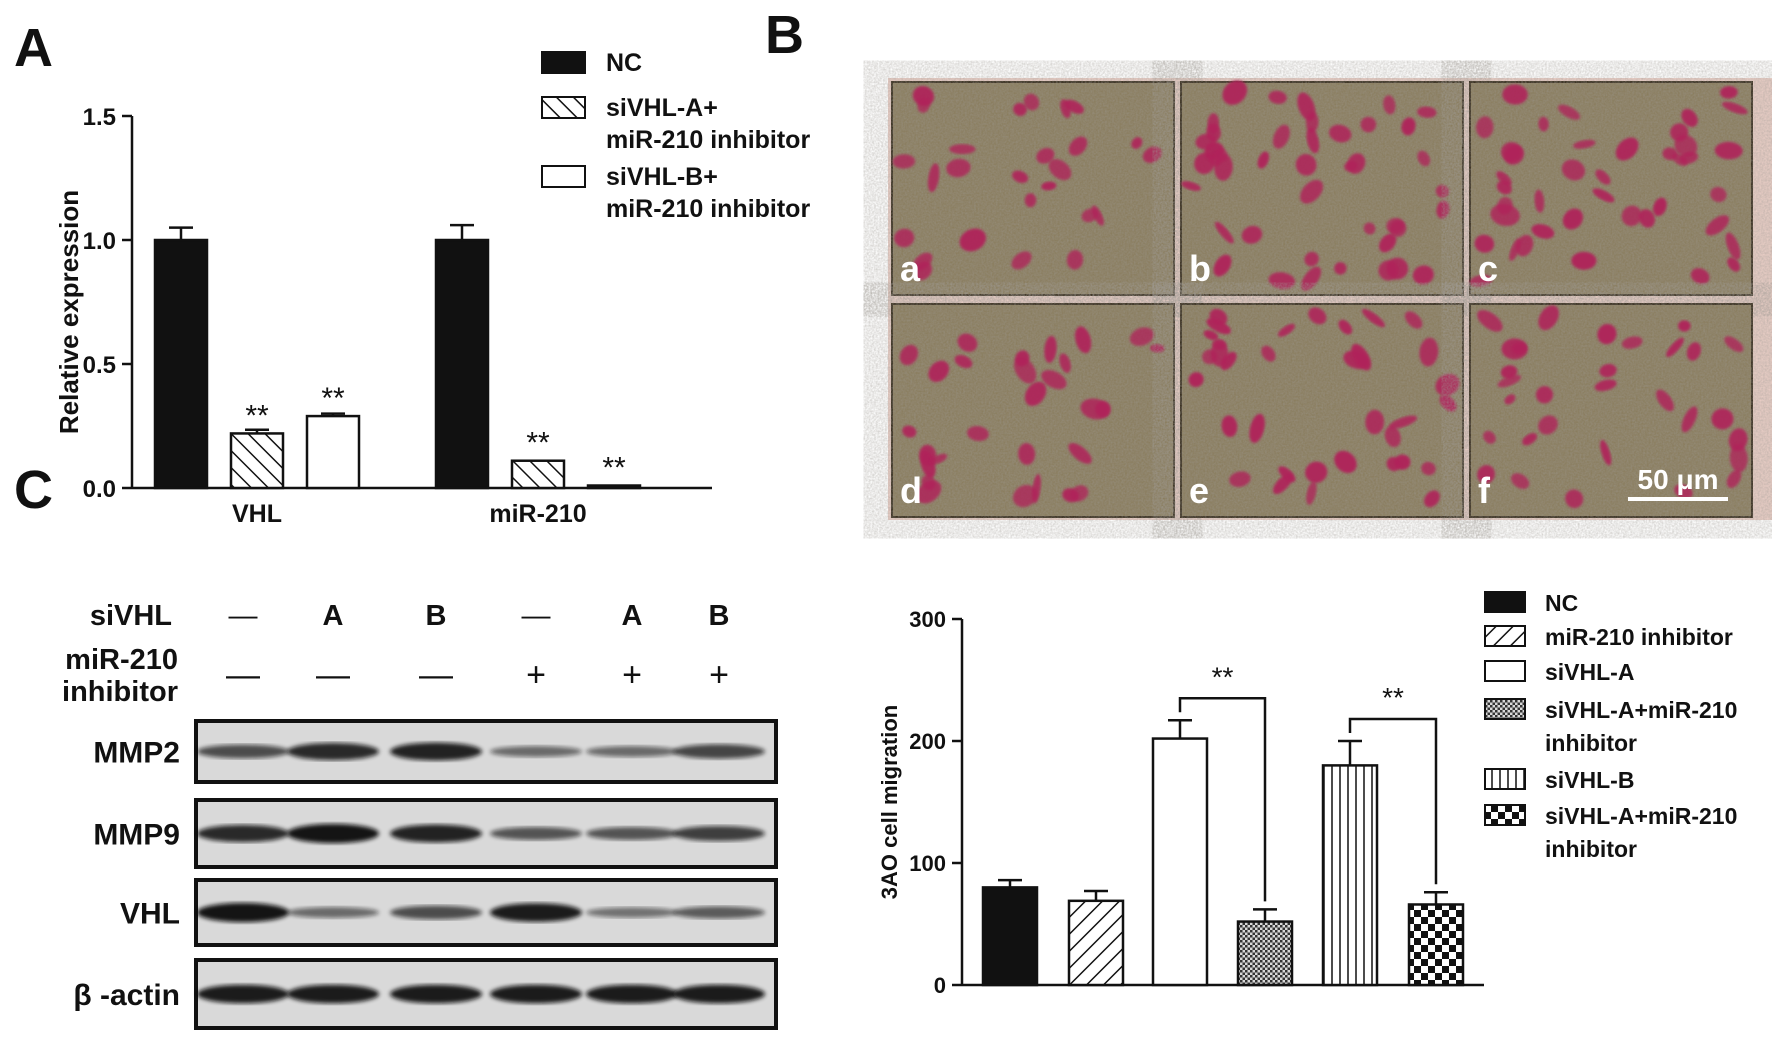 The image size is (1772, 1044). I want to click on blot-label: β -actin, so click(126, 995).